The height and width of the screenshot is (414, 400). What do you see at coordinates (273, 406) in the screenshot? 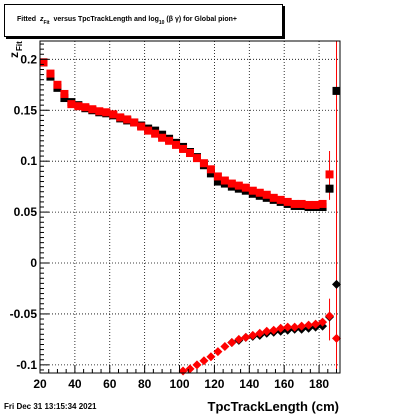
I see `x-axis-label: TpcTrackLength (cm)` at bounding box center [273, 406].